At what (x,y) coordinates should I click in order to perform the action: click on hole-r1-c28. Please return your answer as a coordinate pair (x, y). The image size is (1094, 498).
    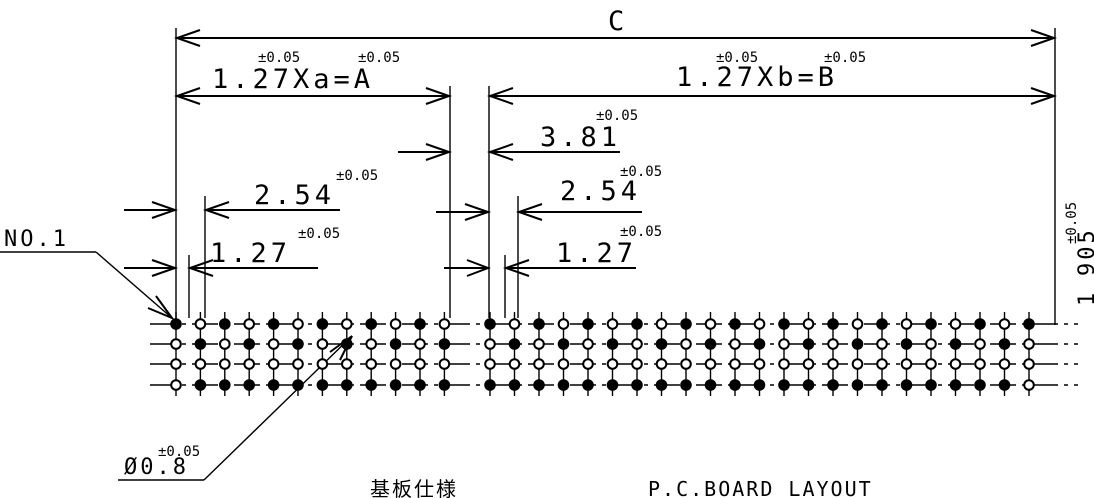
    Looking at the image, I should click on (857, 324).